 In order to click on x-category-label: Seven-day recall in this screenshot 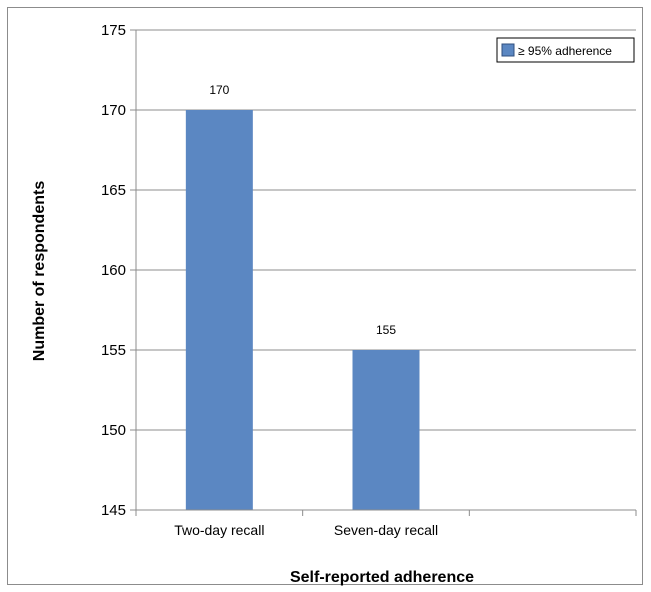, I will do `click(386, 530)`.